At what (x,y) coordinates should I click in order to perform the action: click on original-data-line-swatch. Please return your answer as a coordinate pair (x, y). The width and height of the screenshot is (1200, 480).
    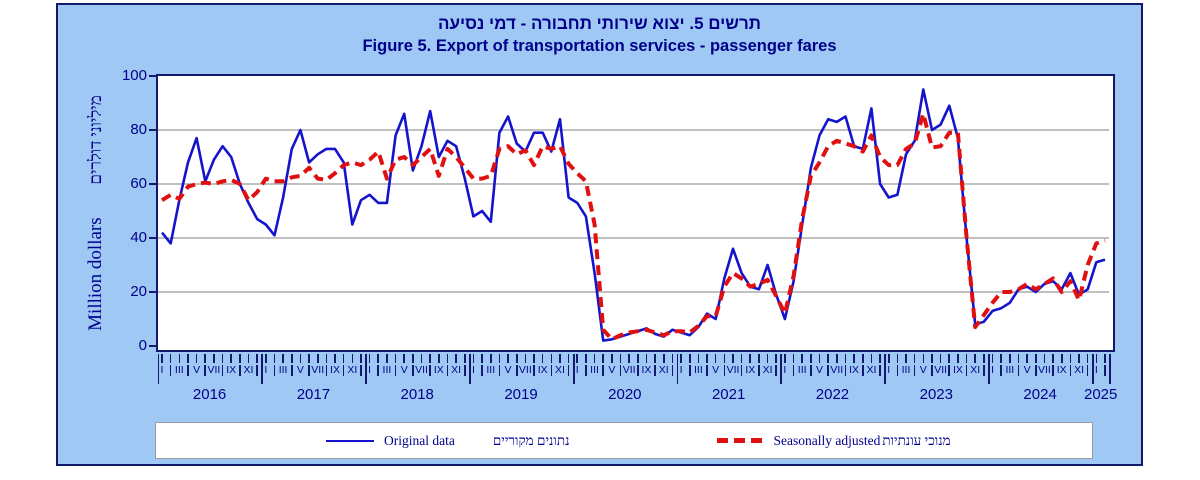
    Looking at the image, I should click on (350, 440).